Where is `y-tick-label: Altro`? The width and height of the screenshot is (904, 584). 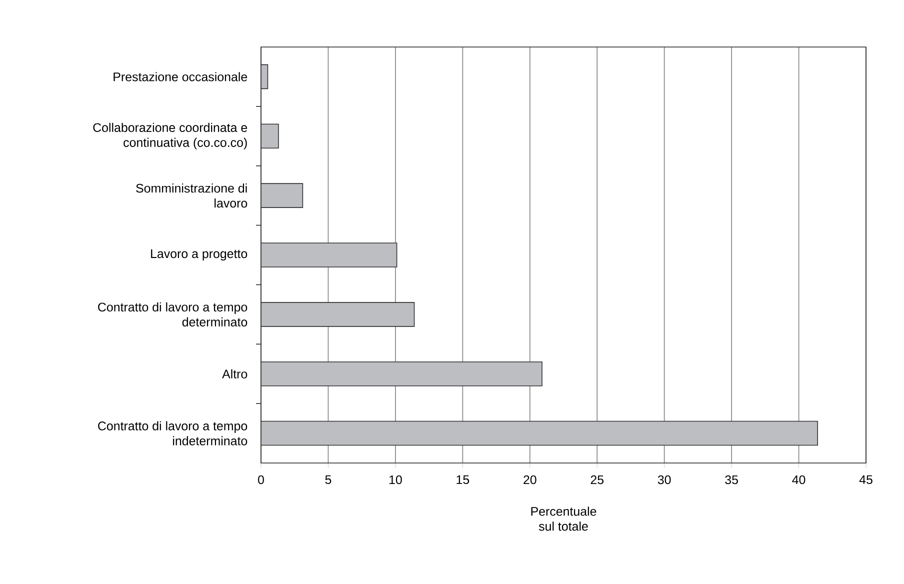 y-tick-label: Altro is located at coordinates (235, 373).